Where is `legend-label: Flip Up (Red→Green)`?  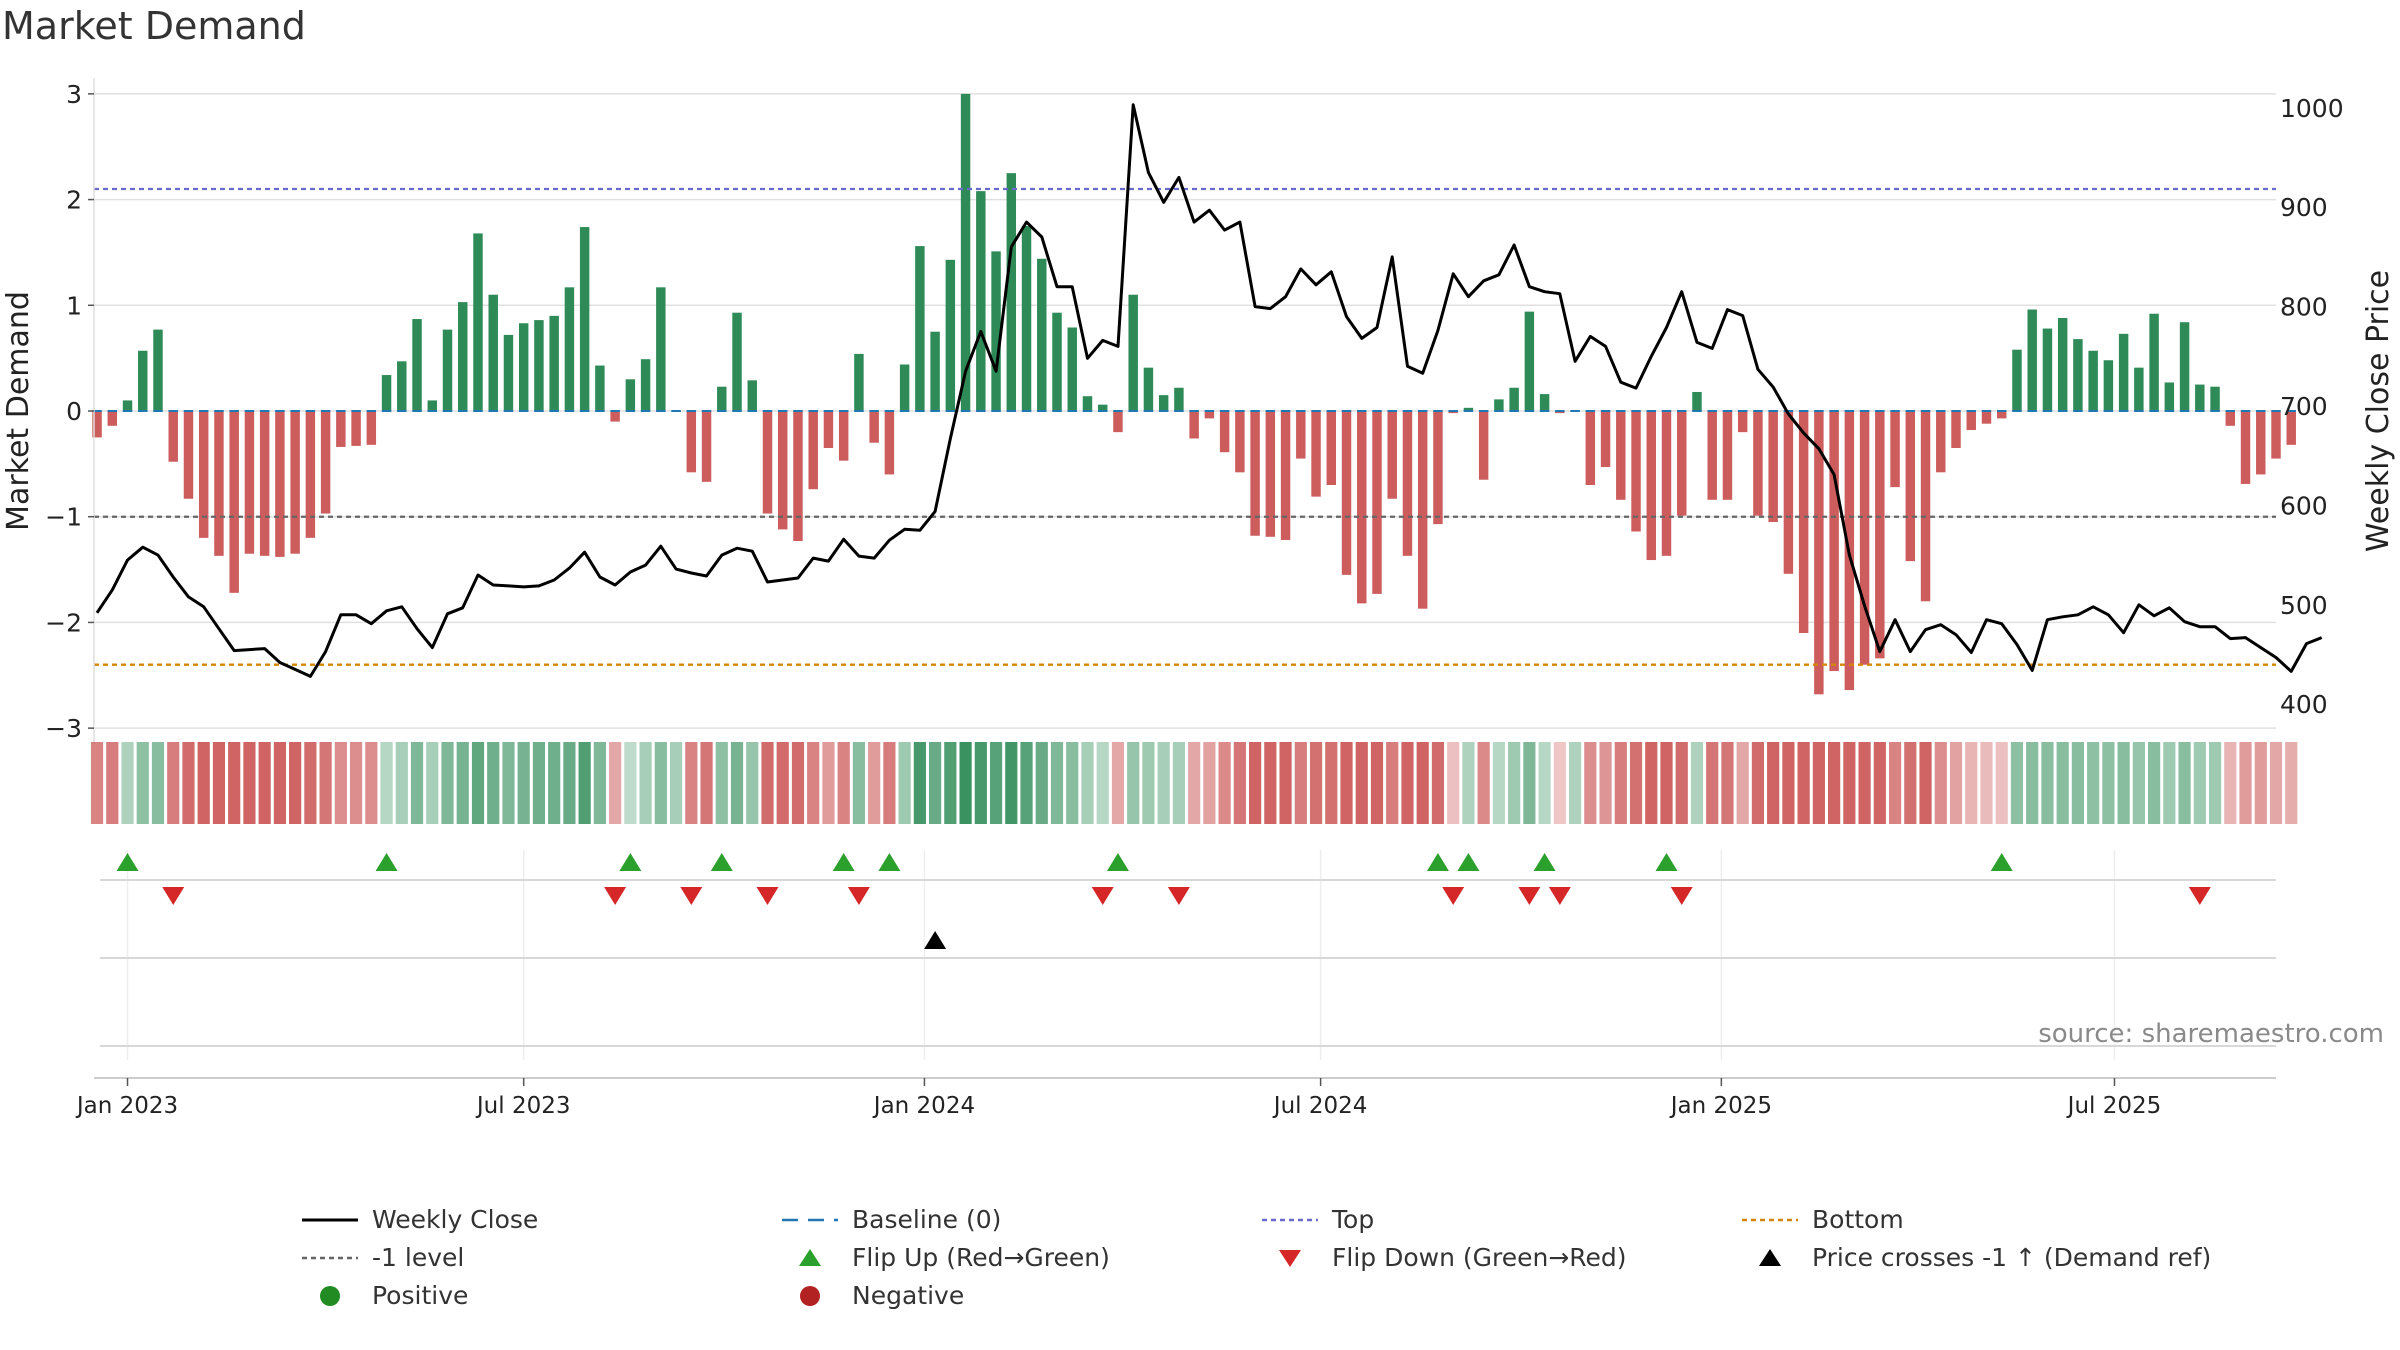
legend-label: Flip Up (Red→Green) is located at coordinates (981, 1257).